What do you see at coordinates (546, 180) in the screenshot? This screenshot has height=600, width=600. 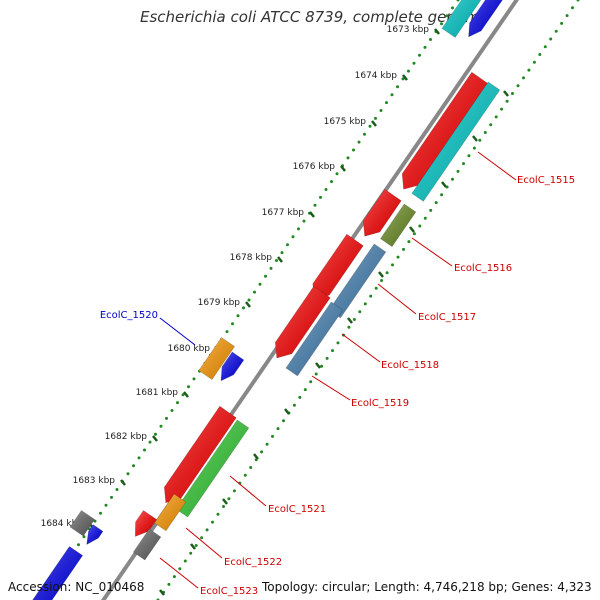 I see `gene-label: EcolC_1515` at bounding box center [546, 180].